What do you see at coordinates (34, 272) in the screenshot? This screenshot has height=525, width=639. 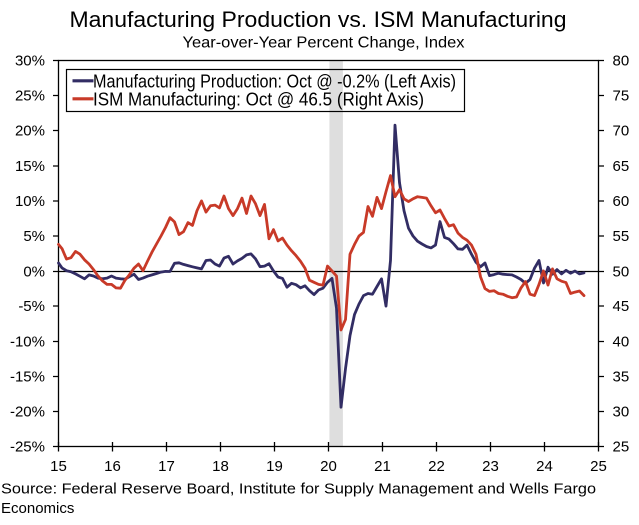 I see `svg-text: 0%` at bounding box center [34, 272].